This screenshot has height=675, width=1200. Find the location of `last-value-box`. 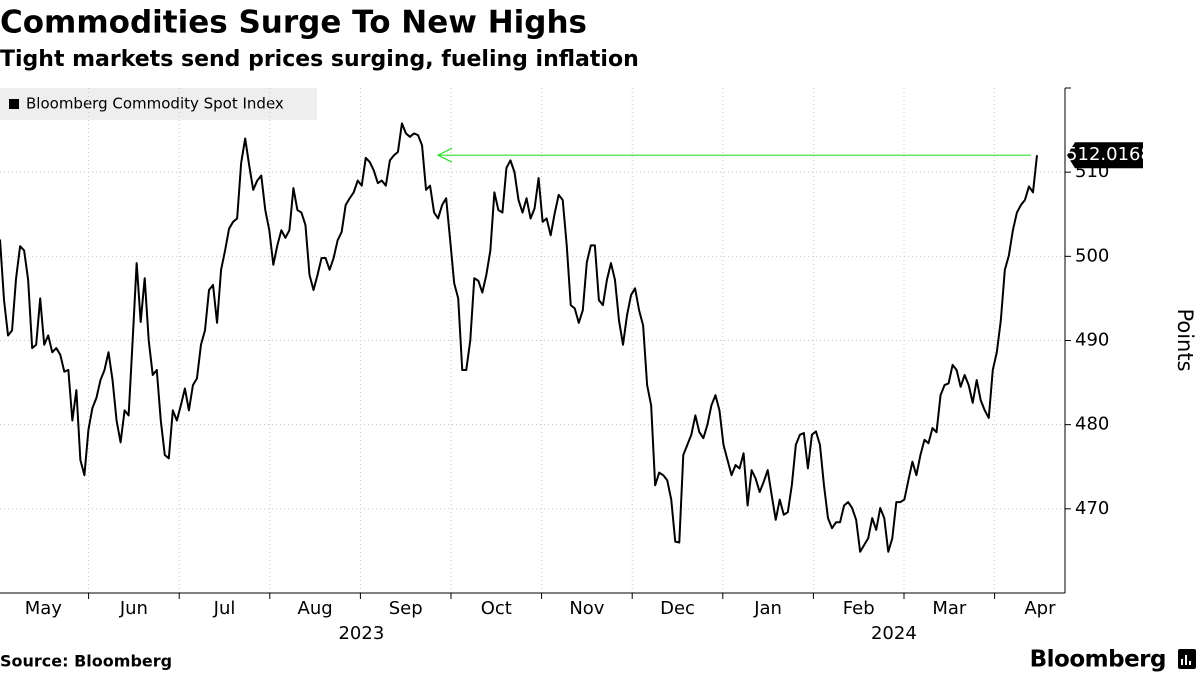

last-value-box is located at coordinates (1105, 155).